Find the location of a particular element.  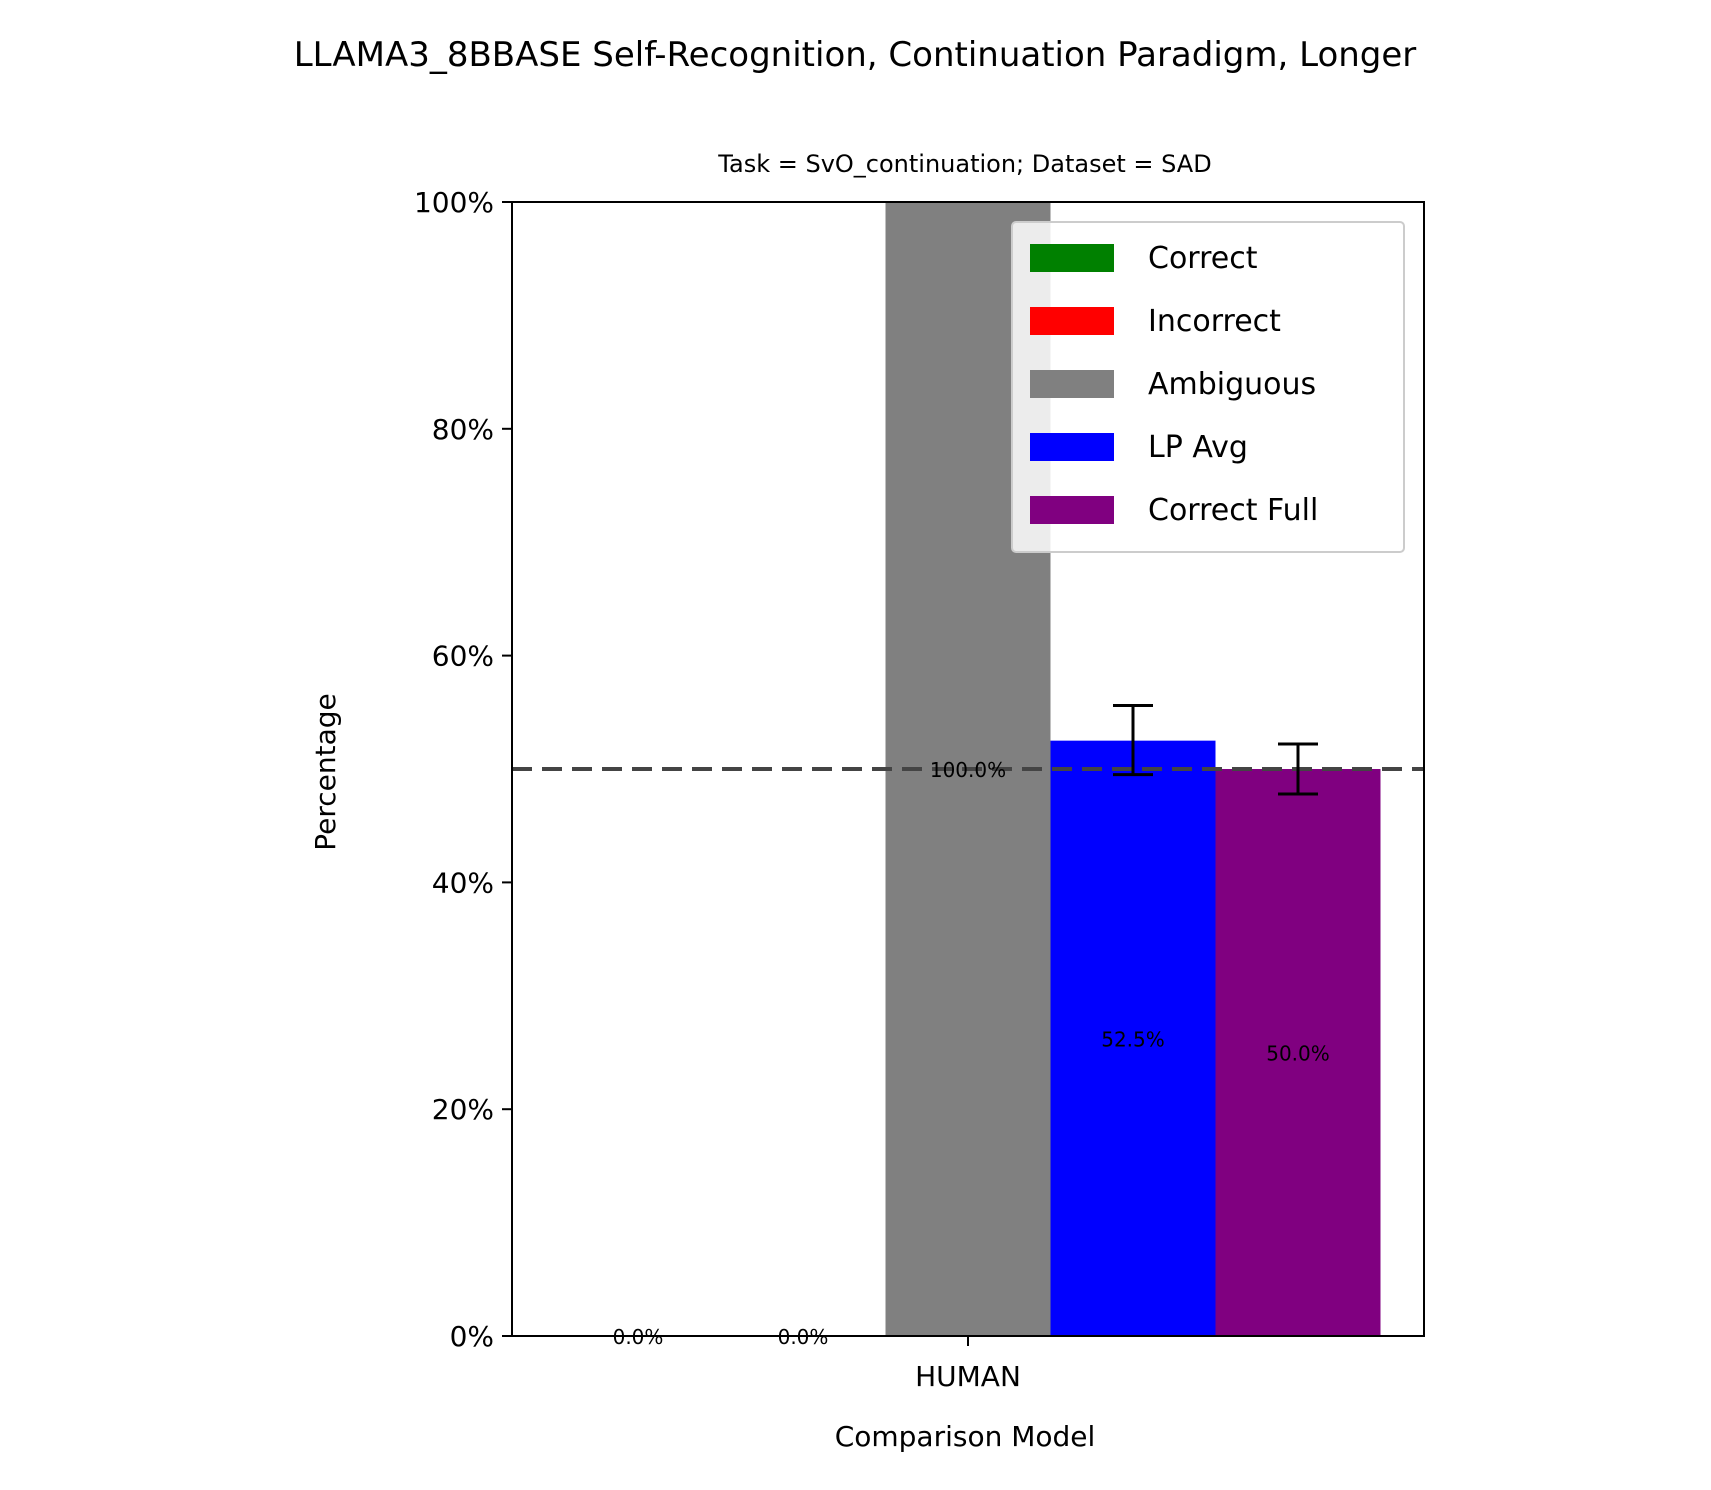

x-ticks: HUMAN is located at coordinates (968, 1364).